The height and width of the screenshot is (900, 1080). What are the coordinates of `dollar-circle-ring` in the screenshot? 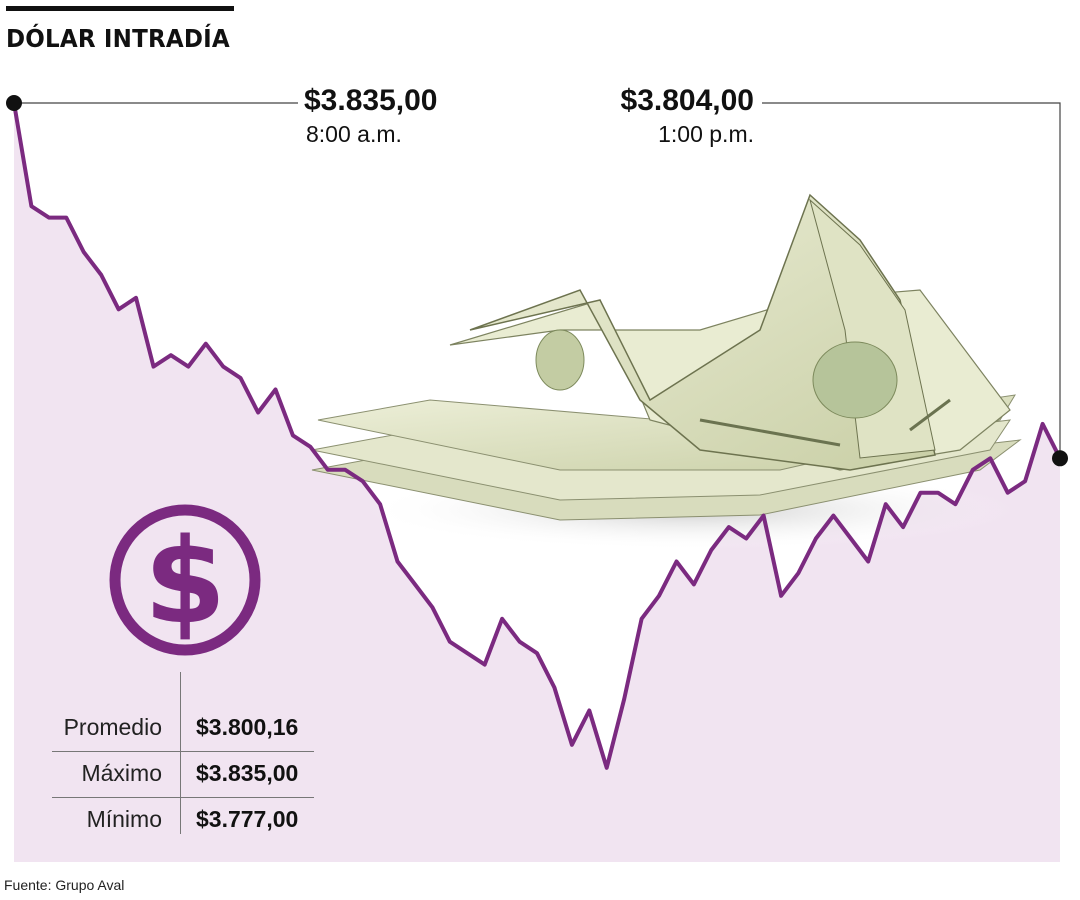 It's located at (185, 580).